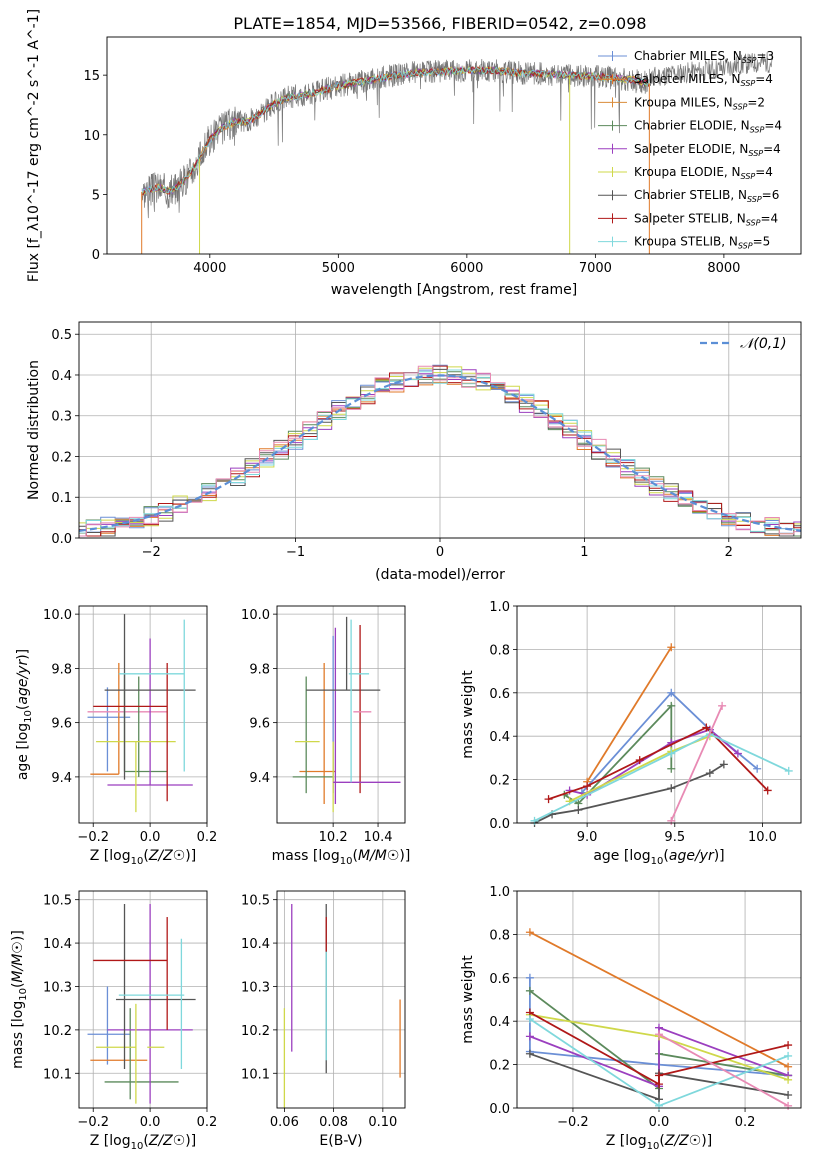 This screenshot has height=1170, width=819. What do you see at coordinates (703, 80) in the screenshot?
I see `legend-entry: Salpeter MILES, NSSP=4` at bounding box center [703, 80].